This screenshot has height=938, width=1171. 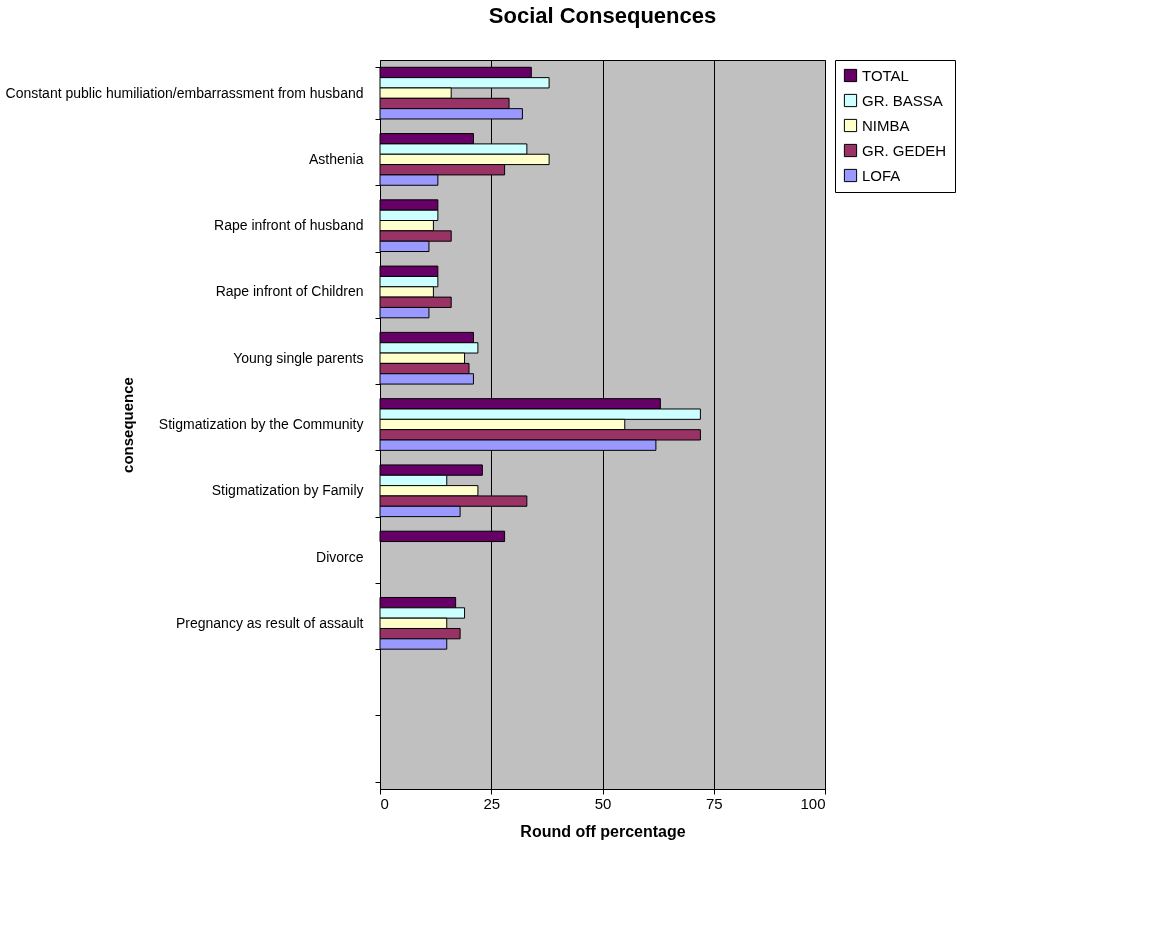 What do you see at coordinates (298, 357) in the screenshot?
I see `y-tick-label: Young single parents` at bounding box center [298, 357].